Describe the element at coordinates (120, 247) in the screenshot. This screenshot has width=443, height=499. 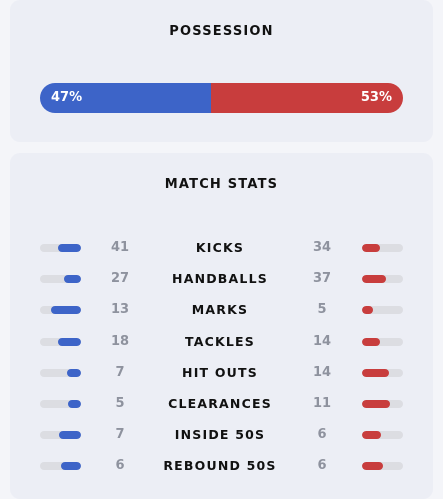
I see `home-stat-value: 41` at that location.